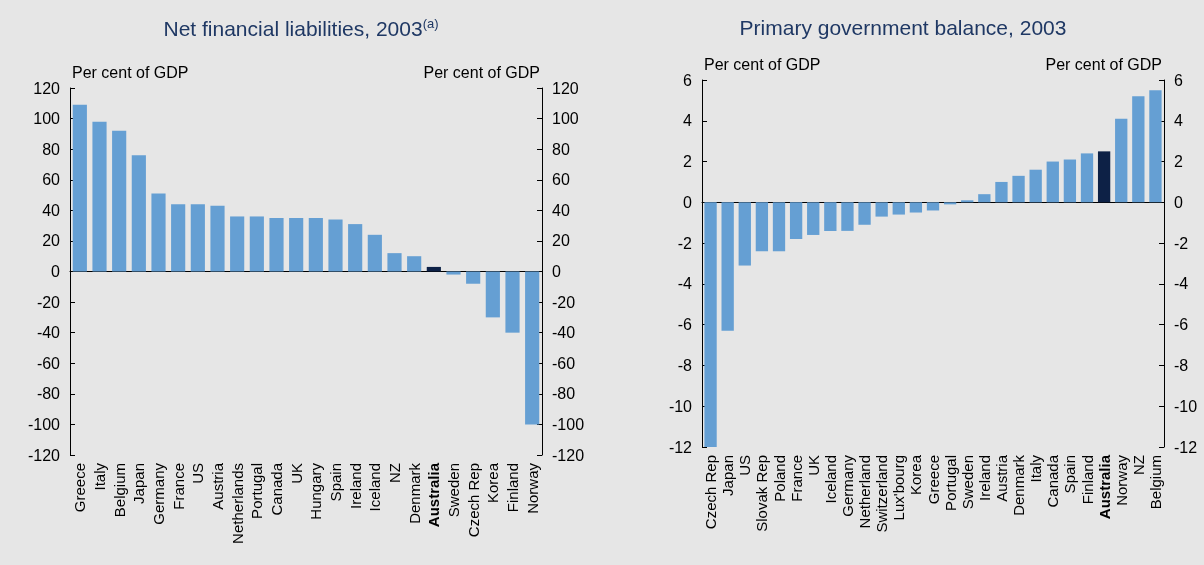 Image resolution: width=1204 pixels, height=565 pixels. I want to click on y-tick-label: -6, so click(685, 325).